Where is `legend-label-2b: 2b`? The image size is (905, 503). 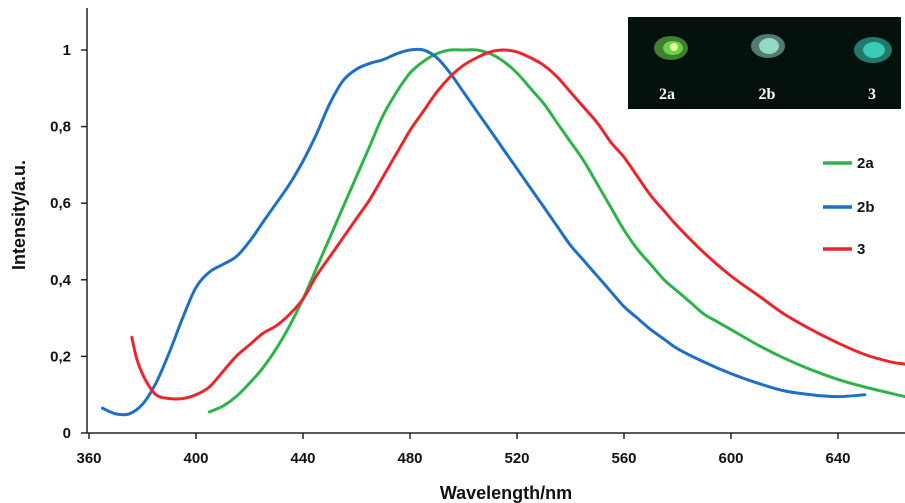
legend-label-2b: 2b is located at coordinates (866, 207).